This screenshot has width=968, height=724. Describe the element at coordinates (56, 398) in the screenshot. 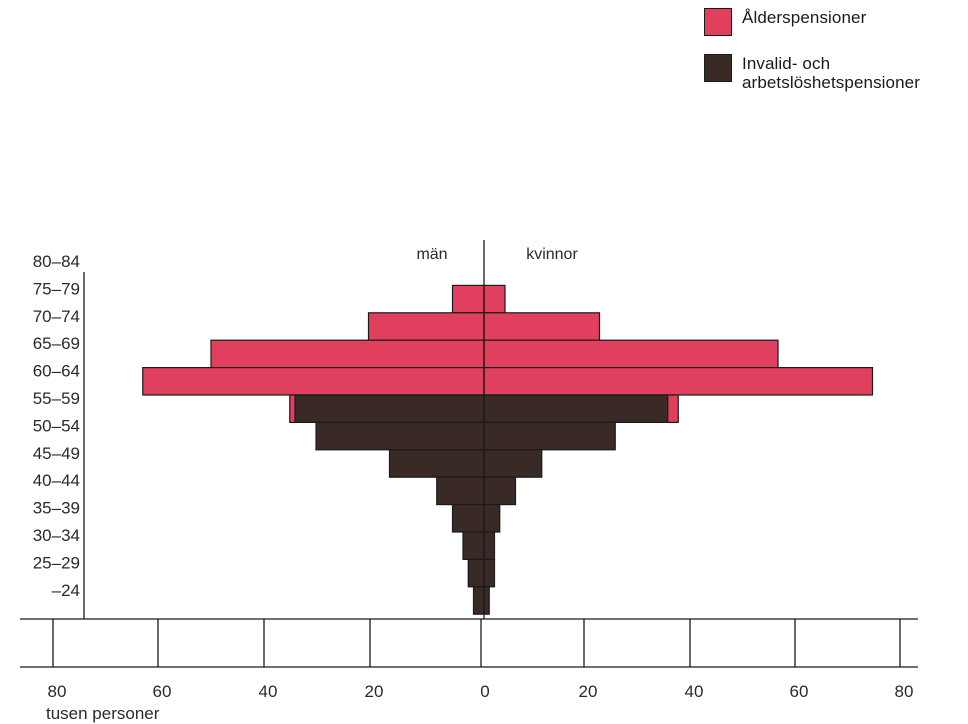

I see `age-label: 55–59` at that location.